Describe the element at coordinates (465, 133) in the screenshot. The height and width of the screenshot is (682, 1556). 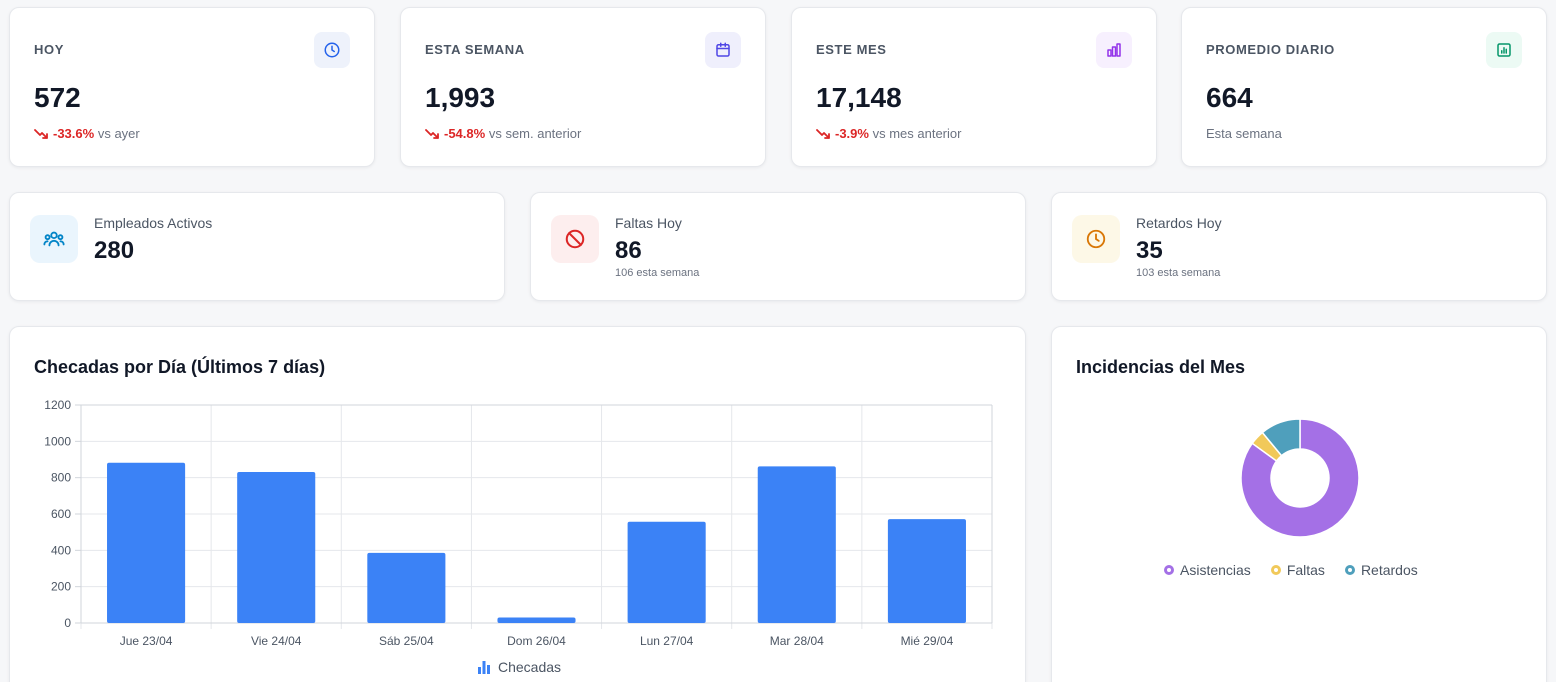
I see `change-percent: -54.8%` at that location.